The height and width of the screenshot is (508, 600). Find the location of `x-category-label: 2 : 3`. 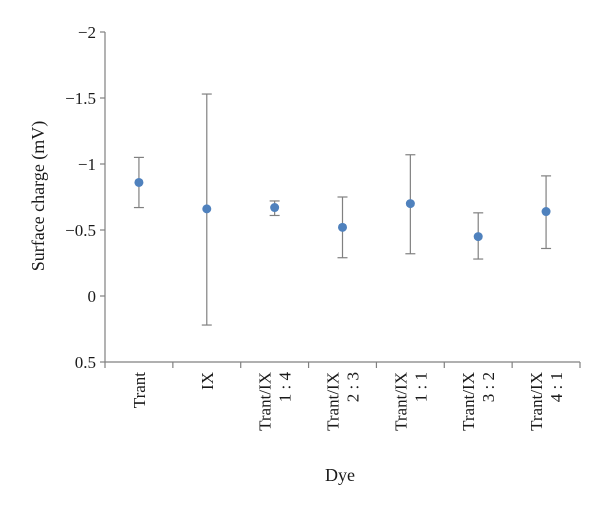

x-category-label: 2 : 3 is located at coordinates (353, 387).